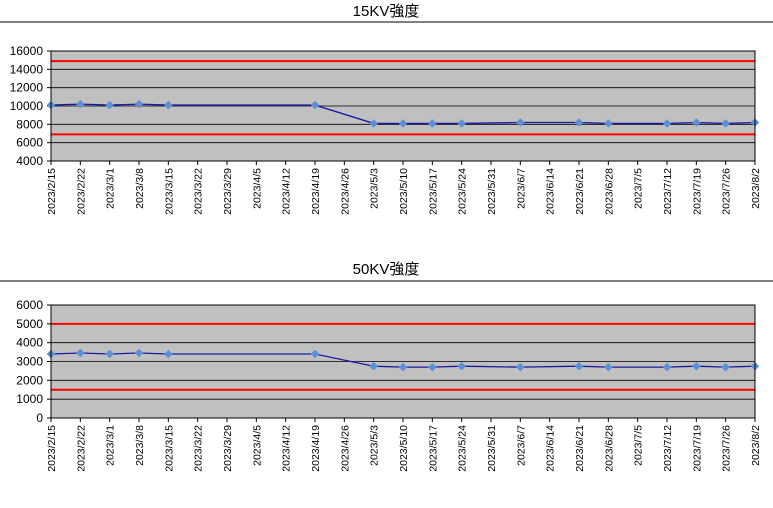 The height and width of the screenshot is (508, 773). I want to click on y-tick-label: 16000, so click(27, 51).